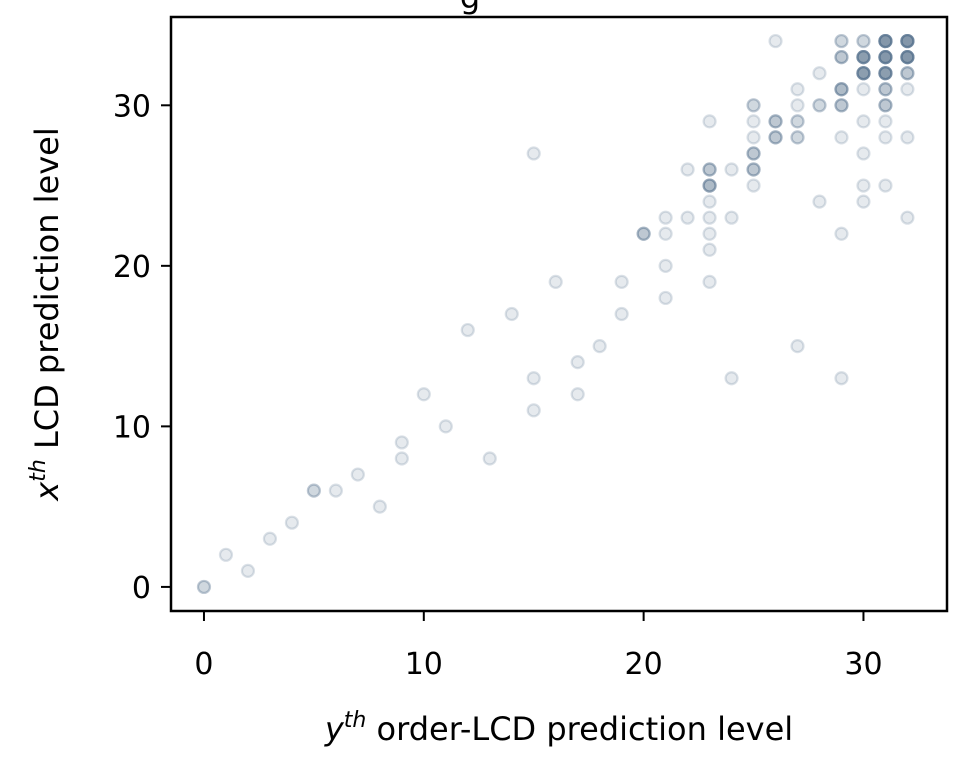 The image size is (973, 764). What do you see at coordinates (132, 106) in the screenshot?
I see `y-tick-label: 30` at bounding box center [132, 106].